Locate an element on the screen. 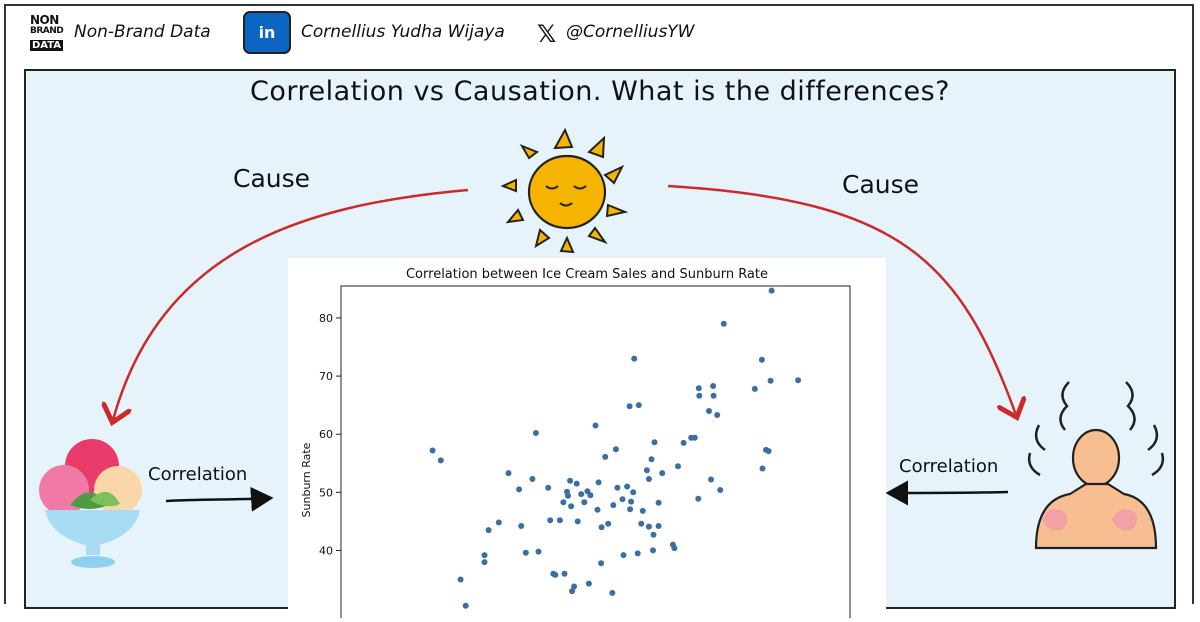 This screenshot has width=1200, height=622. correlation-arrow-right is located at coordinates (947, 493).